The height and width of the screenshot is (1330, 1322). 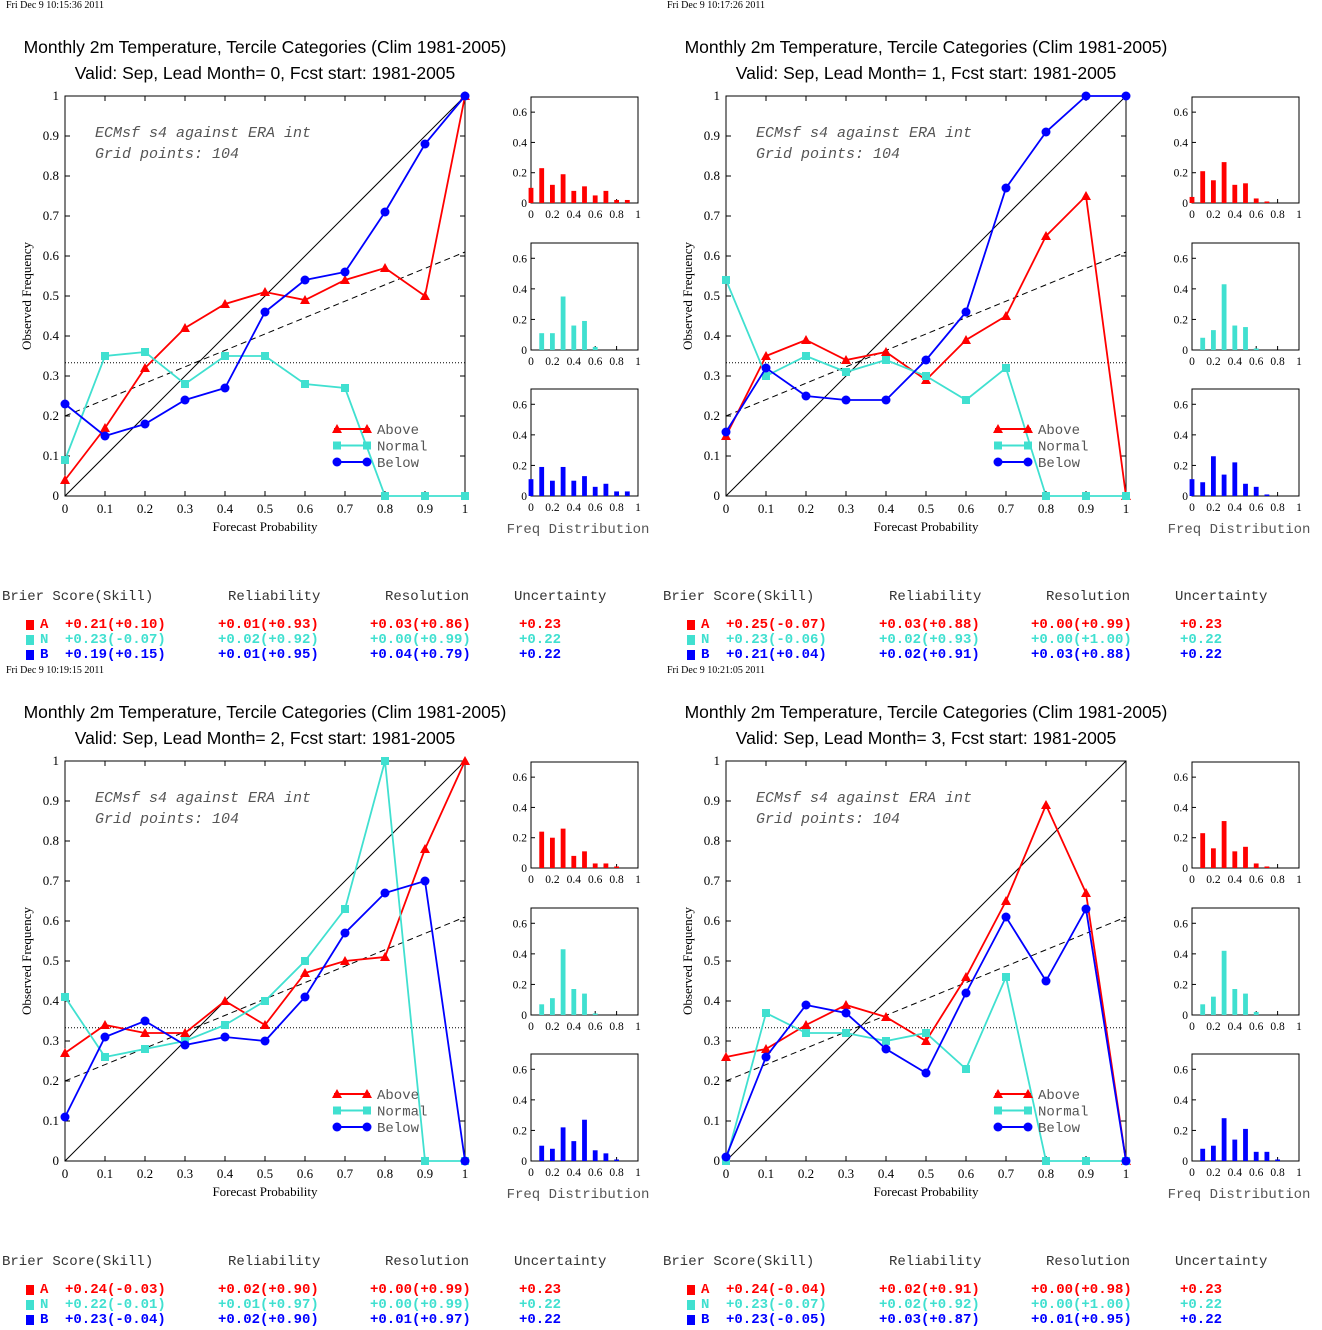 What do you see at coordinates (552, 1027) in the screenshot?
I see `hist-x-tick-label: 0.2` at bounding box center [552, 1027].